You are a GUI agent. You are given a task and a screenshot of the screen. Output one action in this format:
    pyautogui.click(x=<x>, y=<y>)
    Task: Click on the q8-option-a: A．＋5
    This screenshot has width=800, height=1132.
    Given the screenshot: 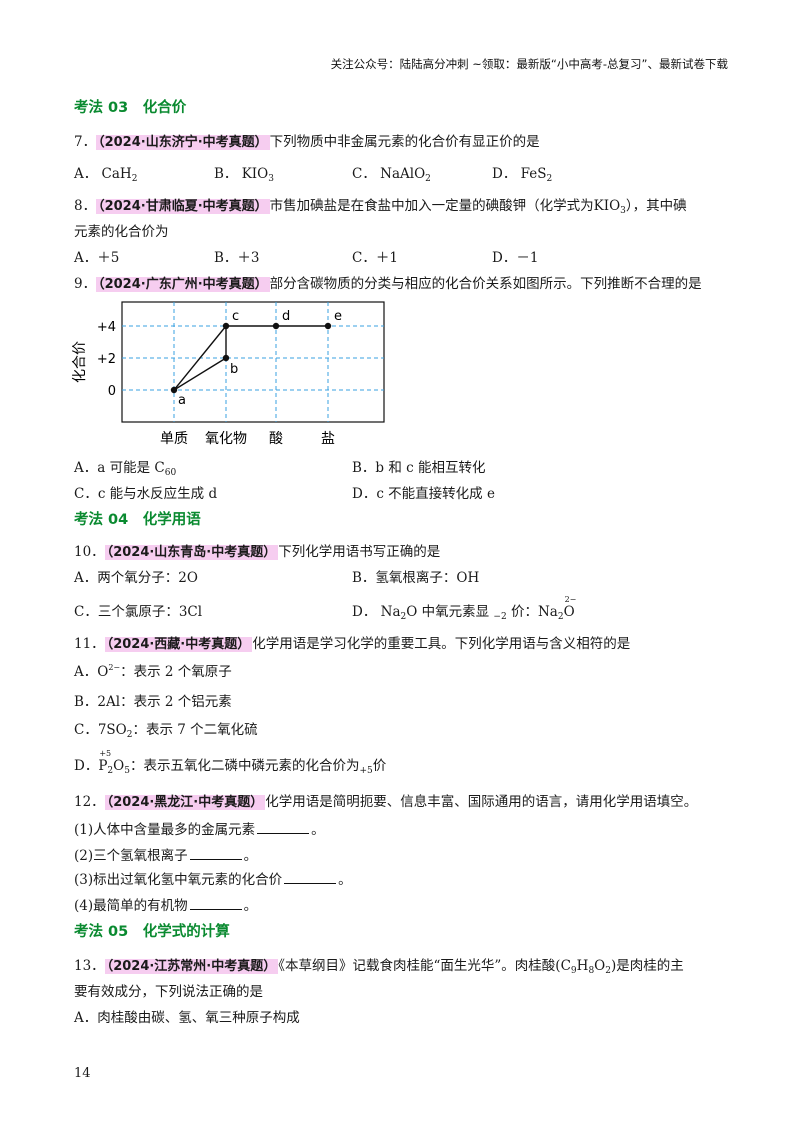 What is the action you would take?
    pyautogui.click(x=97, y=258)
    